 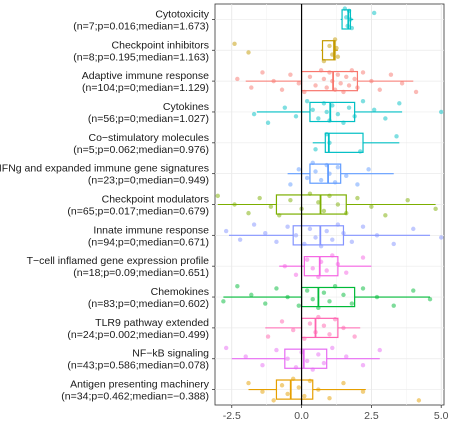 I want to click on category-stats: (n=8;p=0.195;median=1.163), so click(x=141, y=57).